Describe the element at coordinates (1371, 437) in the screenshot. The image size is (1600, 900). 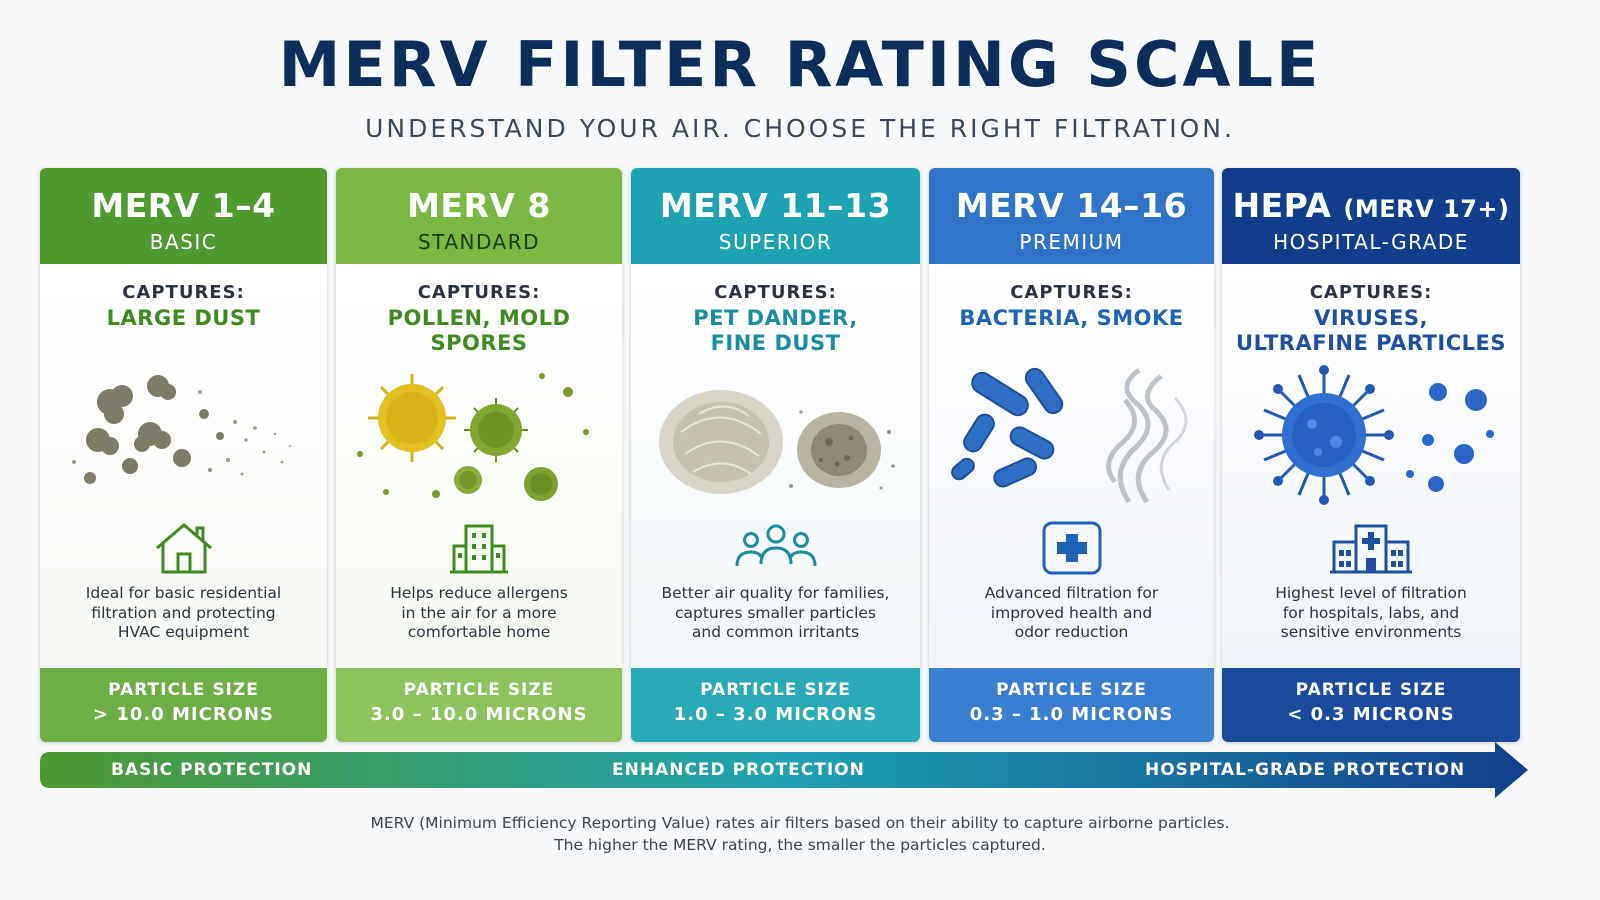
I see `viruses-ultrafine-particles-illustration` at that location.